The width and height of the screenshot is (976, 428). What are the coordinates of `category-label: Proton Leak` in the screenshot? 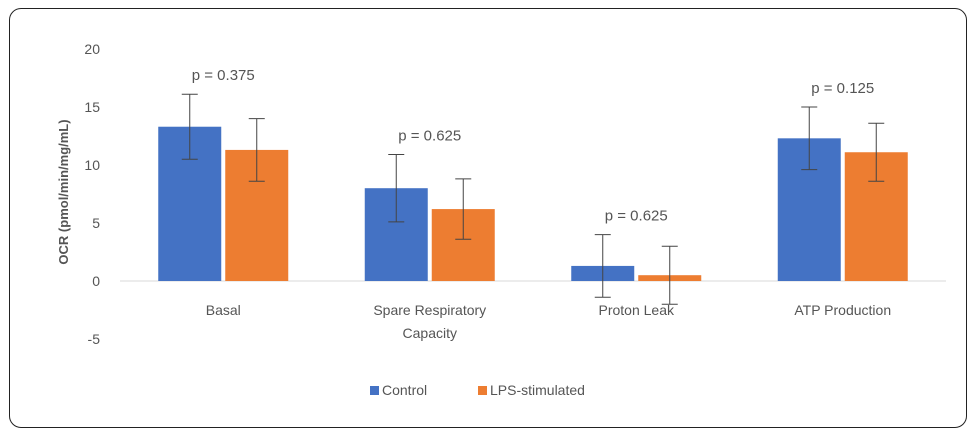 It's located at (637, 310).